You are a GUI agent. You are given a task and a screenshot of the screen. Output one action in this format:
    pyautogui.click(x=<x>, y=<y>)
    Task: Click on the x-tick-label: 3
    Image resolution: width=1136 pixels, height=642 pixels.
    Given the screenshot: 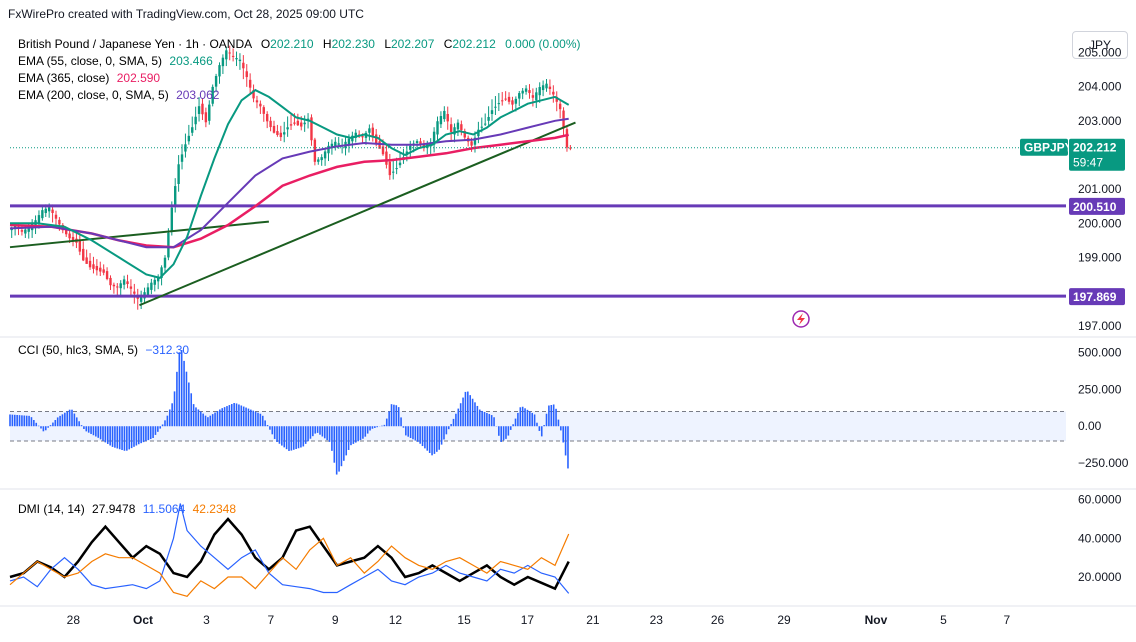 What is the action you would take?
    pyautogui.click(x=206, y=620)
    